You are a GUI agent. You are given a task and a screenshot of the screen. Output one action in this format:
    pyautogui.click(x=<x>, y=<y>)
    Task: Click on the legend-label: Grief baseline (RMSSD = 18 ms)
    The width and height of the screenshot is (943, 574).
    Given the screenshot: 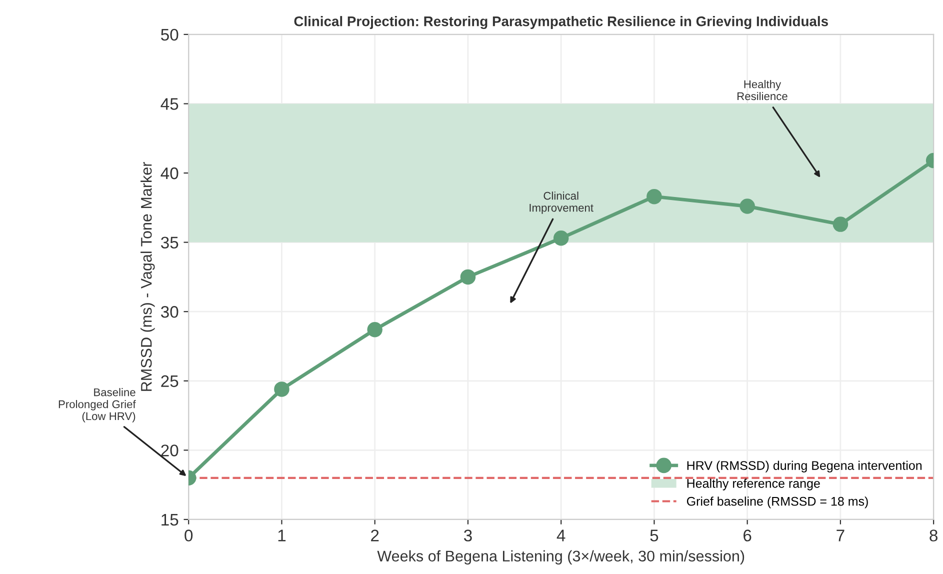 What is the action you would take?
    pyautogui.click(x=777, y=502)
    